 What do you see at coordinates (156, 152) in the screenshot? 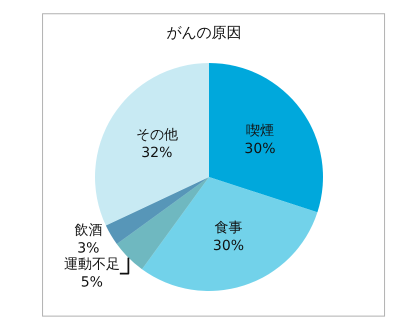
I see `data-label: 32%` at bounding box center [156, 152].